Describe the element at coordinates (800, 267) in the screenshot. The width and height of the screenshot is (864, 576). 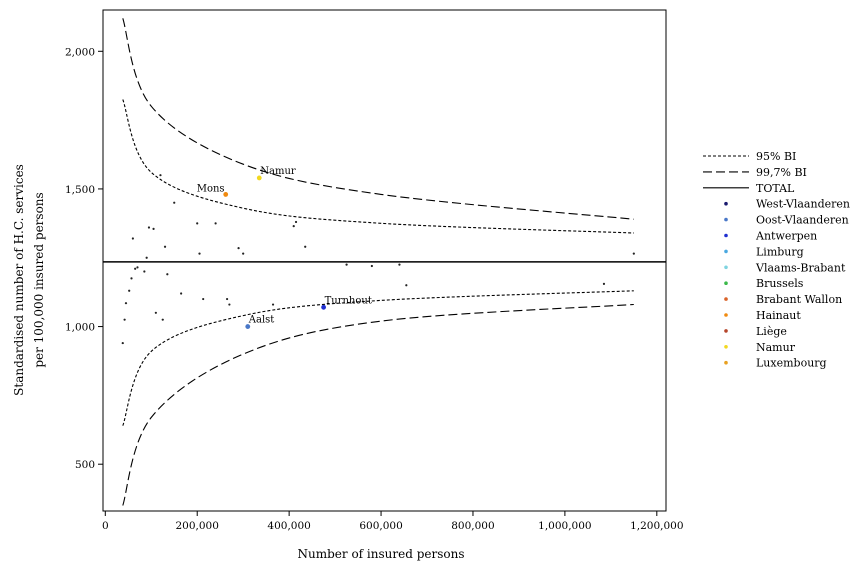
I see `legend-label-vlaams-brabant: Vlaams-Brabant` at that location.